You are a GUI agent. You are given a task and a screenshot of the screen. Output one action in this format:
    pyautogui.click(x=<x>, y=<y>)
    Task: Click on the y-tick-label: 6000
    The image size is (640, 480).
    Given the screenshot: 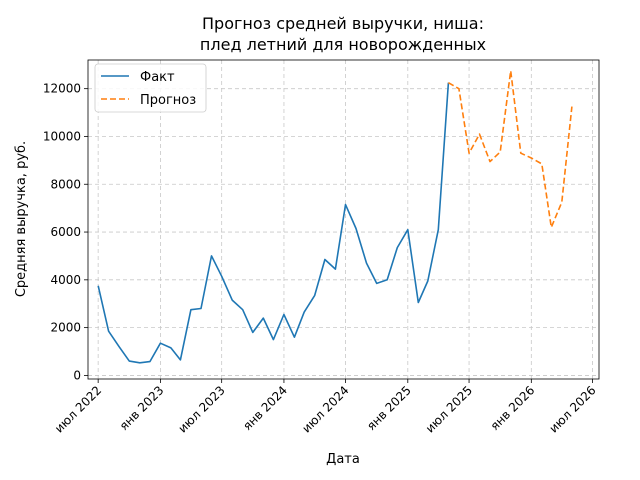 What is the action you would take?
    pyautogui.click(x=65, y=232)
    